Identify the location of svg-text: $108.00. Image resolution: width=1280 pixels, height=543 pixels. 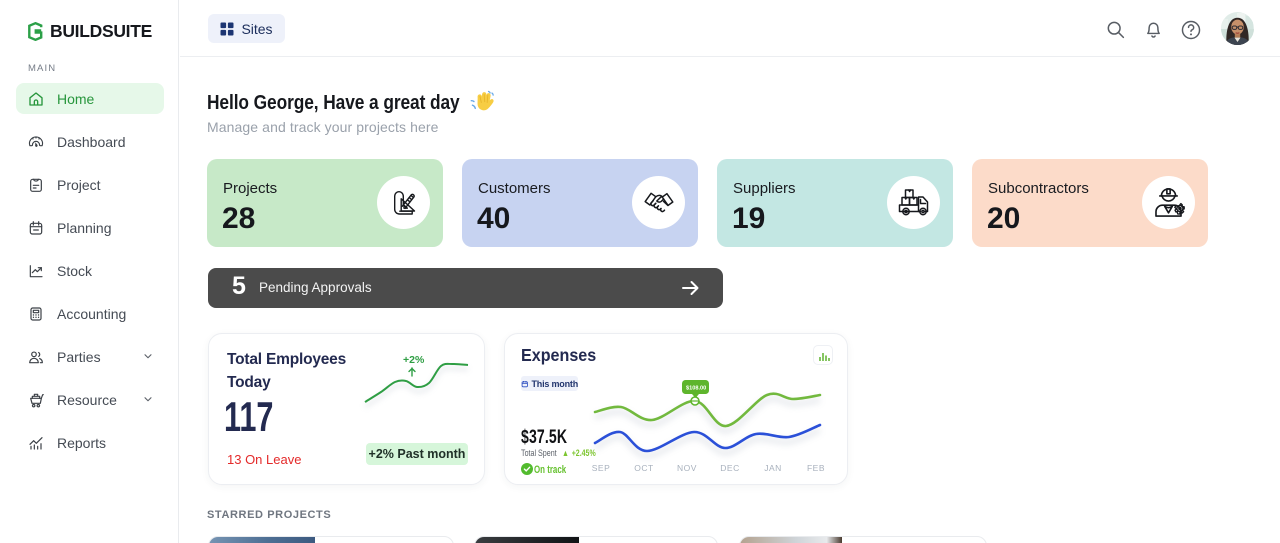
(696, 389).